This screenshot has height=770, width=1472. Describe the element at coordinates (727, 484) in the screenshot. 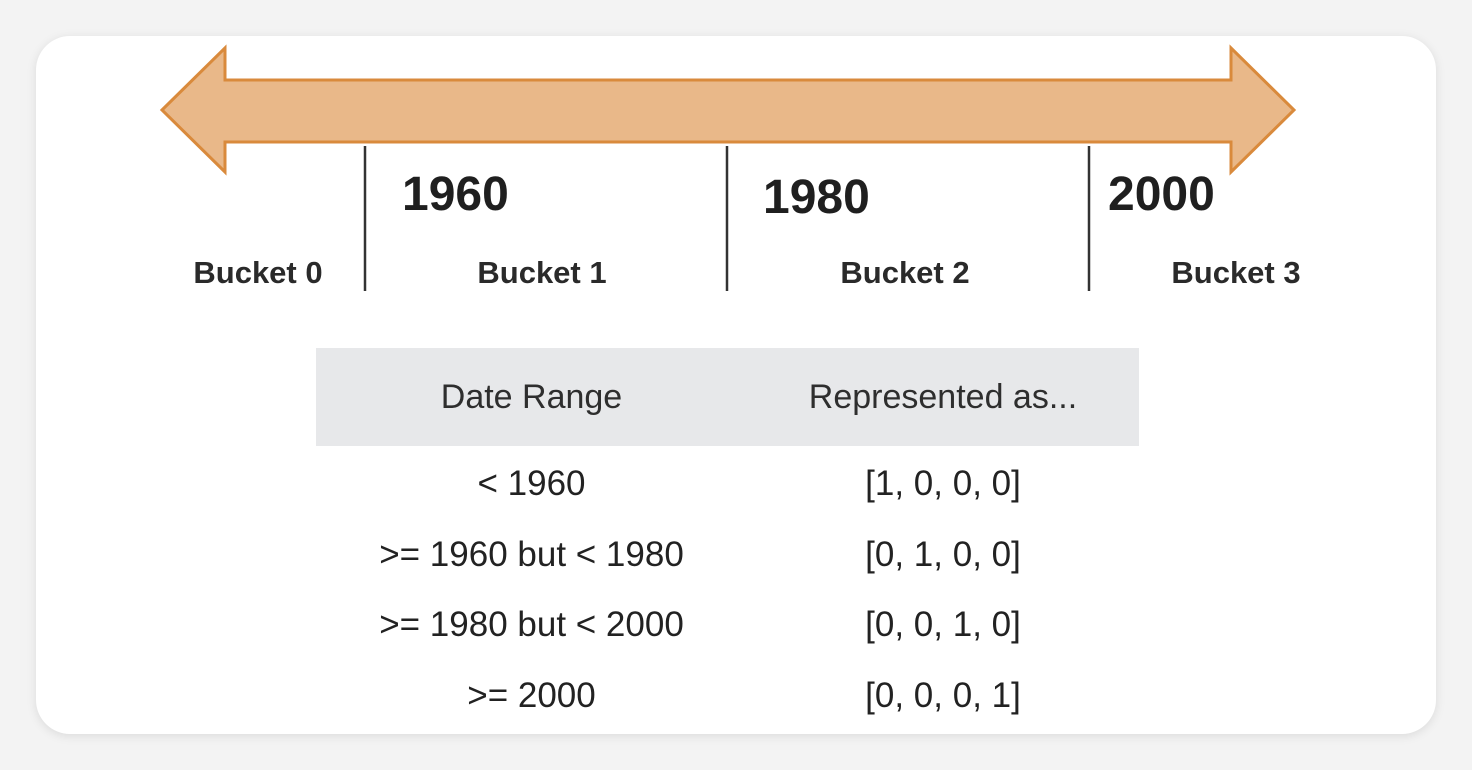

I see `table-row: < 1960 [1, 0, 0, 0]` at that location.